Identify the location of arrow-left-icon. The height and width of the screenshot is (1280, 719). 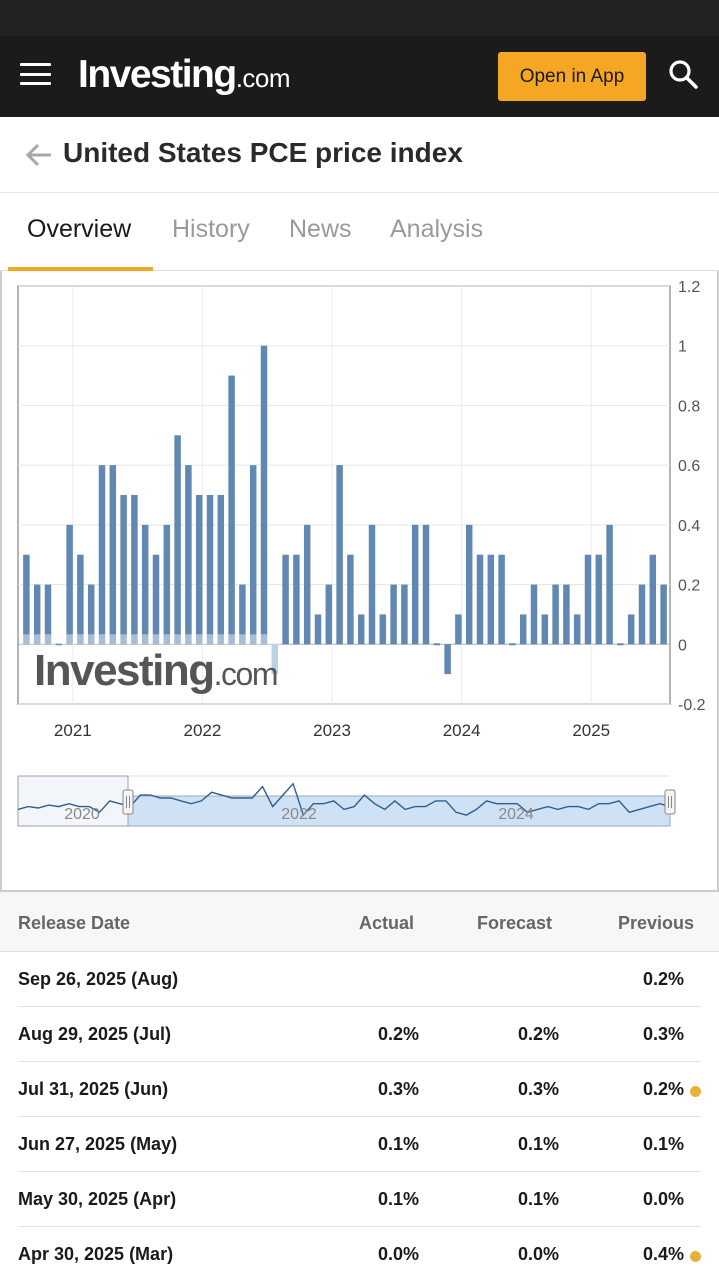
(39, 155).